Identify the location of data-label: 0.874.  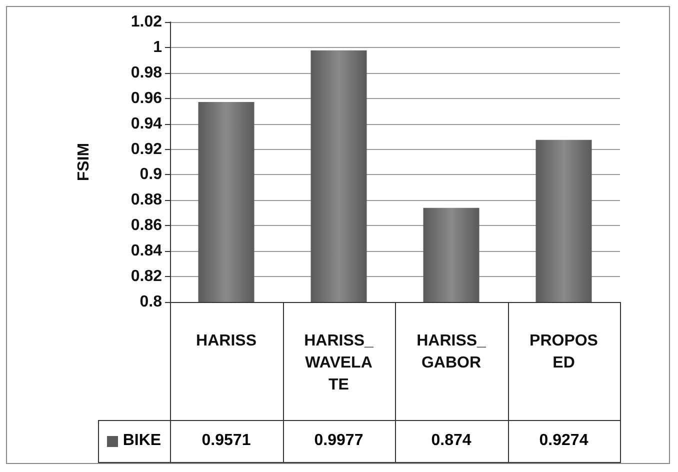
(451, 441).